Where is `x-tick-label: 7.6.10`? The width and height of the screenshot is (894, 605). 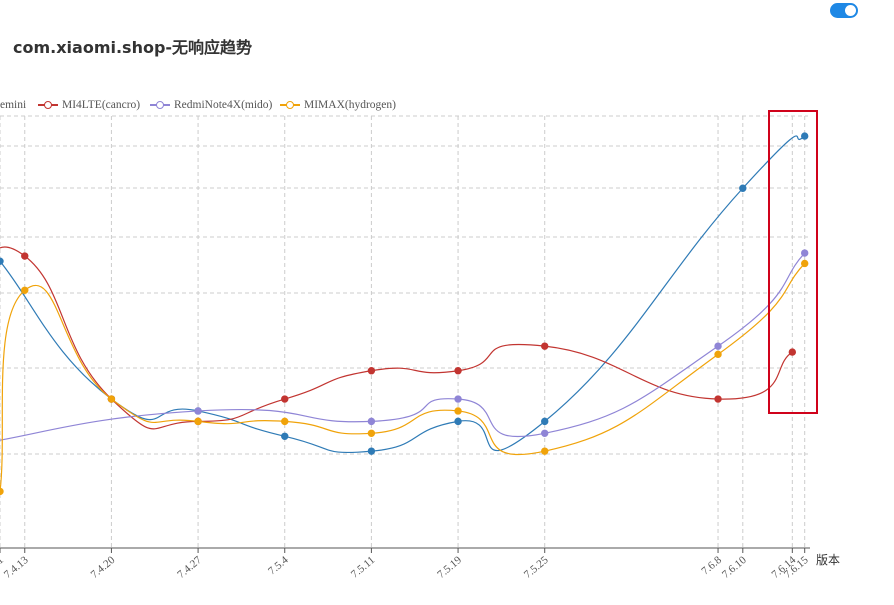 x-tick-label: 7.6.10 is located at coordinates (734, 567).